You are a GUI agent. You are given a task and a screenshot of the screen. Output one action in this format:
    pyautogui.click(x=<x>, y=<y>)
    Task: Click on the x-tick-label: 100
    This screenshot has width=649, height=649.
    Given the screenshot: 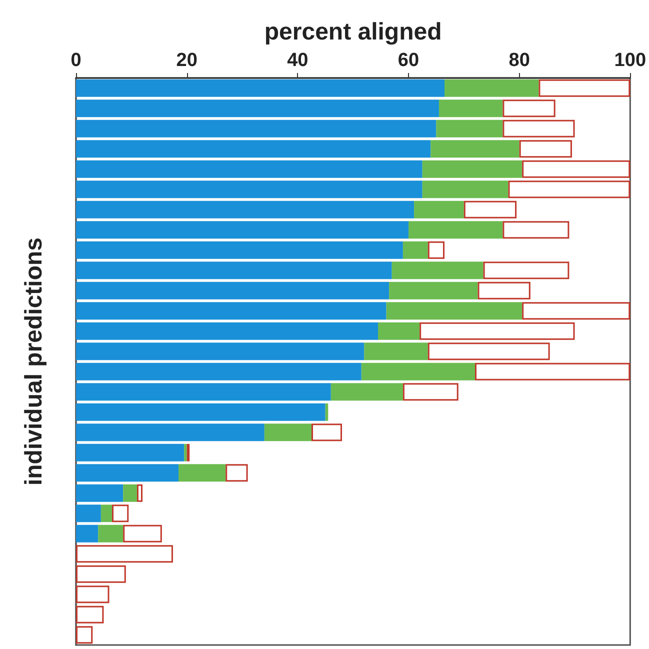 What is the action you would take?
    pyautogui.click(x=630, y=60)
    